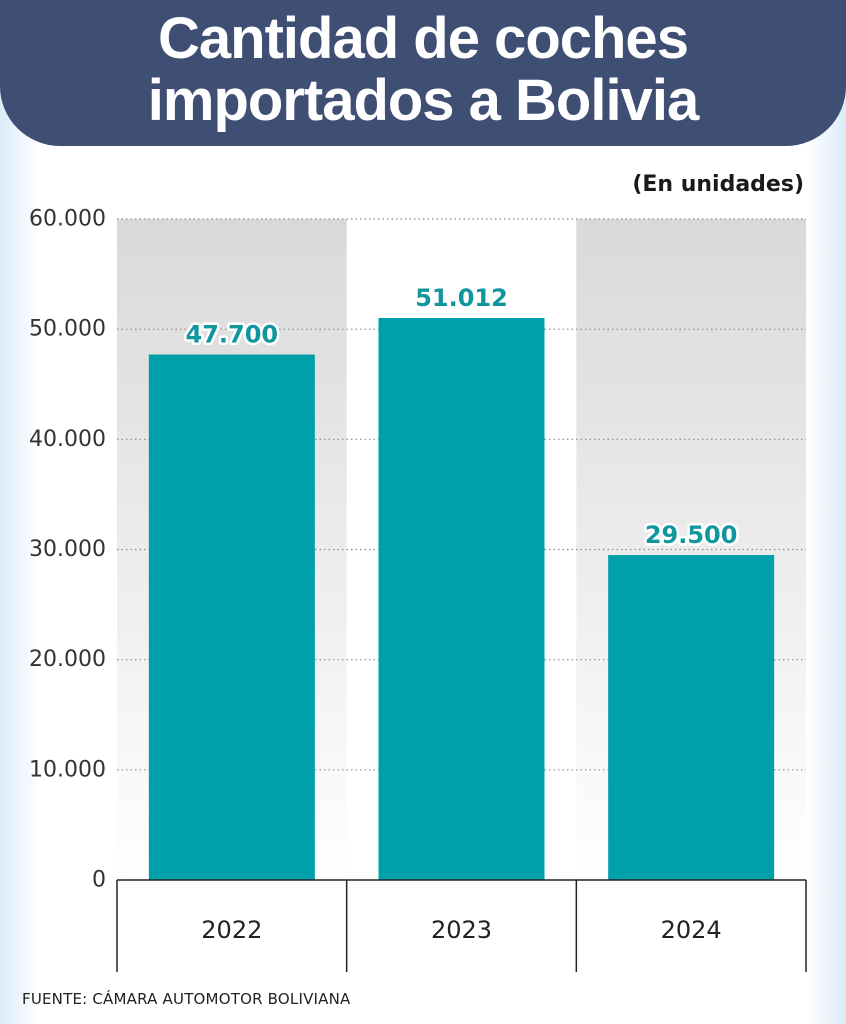 The width and height of the screenshot is (846, 1024). Describe the element at coordinates (231, 930) in the screenshot. I see `x-tick-label: 2022` at that location.